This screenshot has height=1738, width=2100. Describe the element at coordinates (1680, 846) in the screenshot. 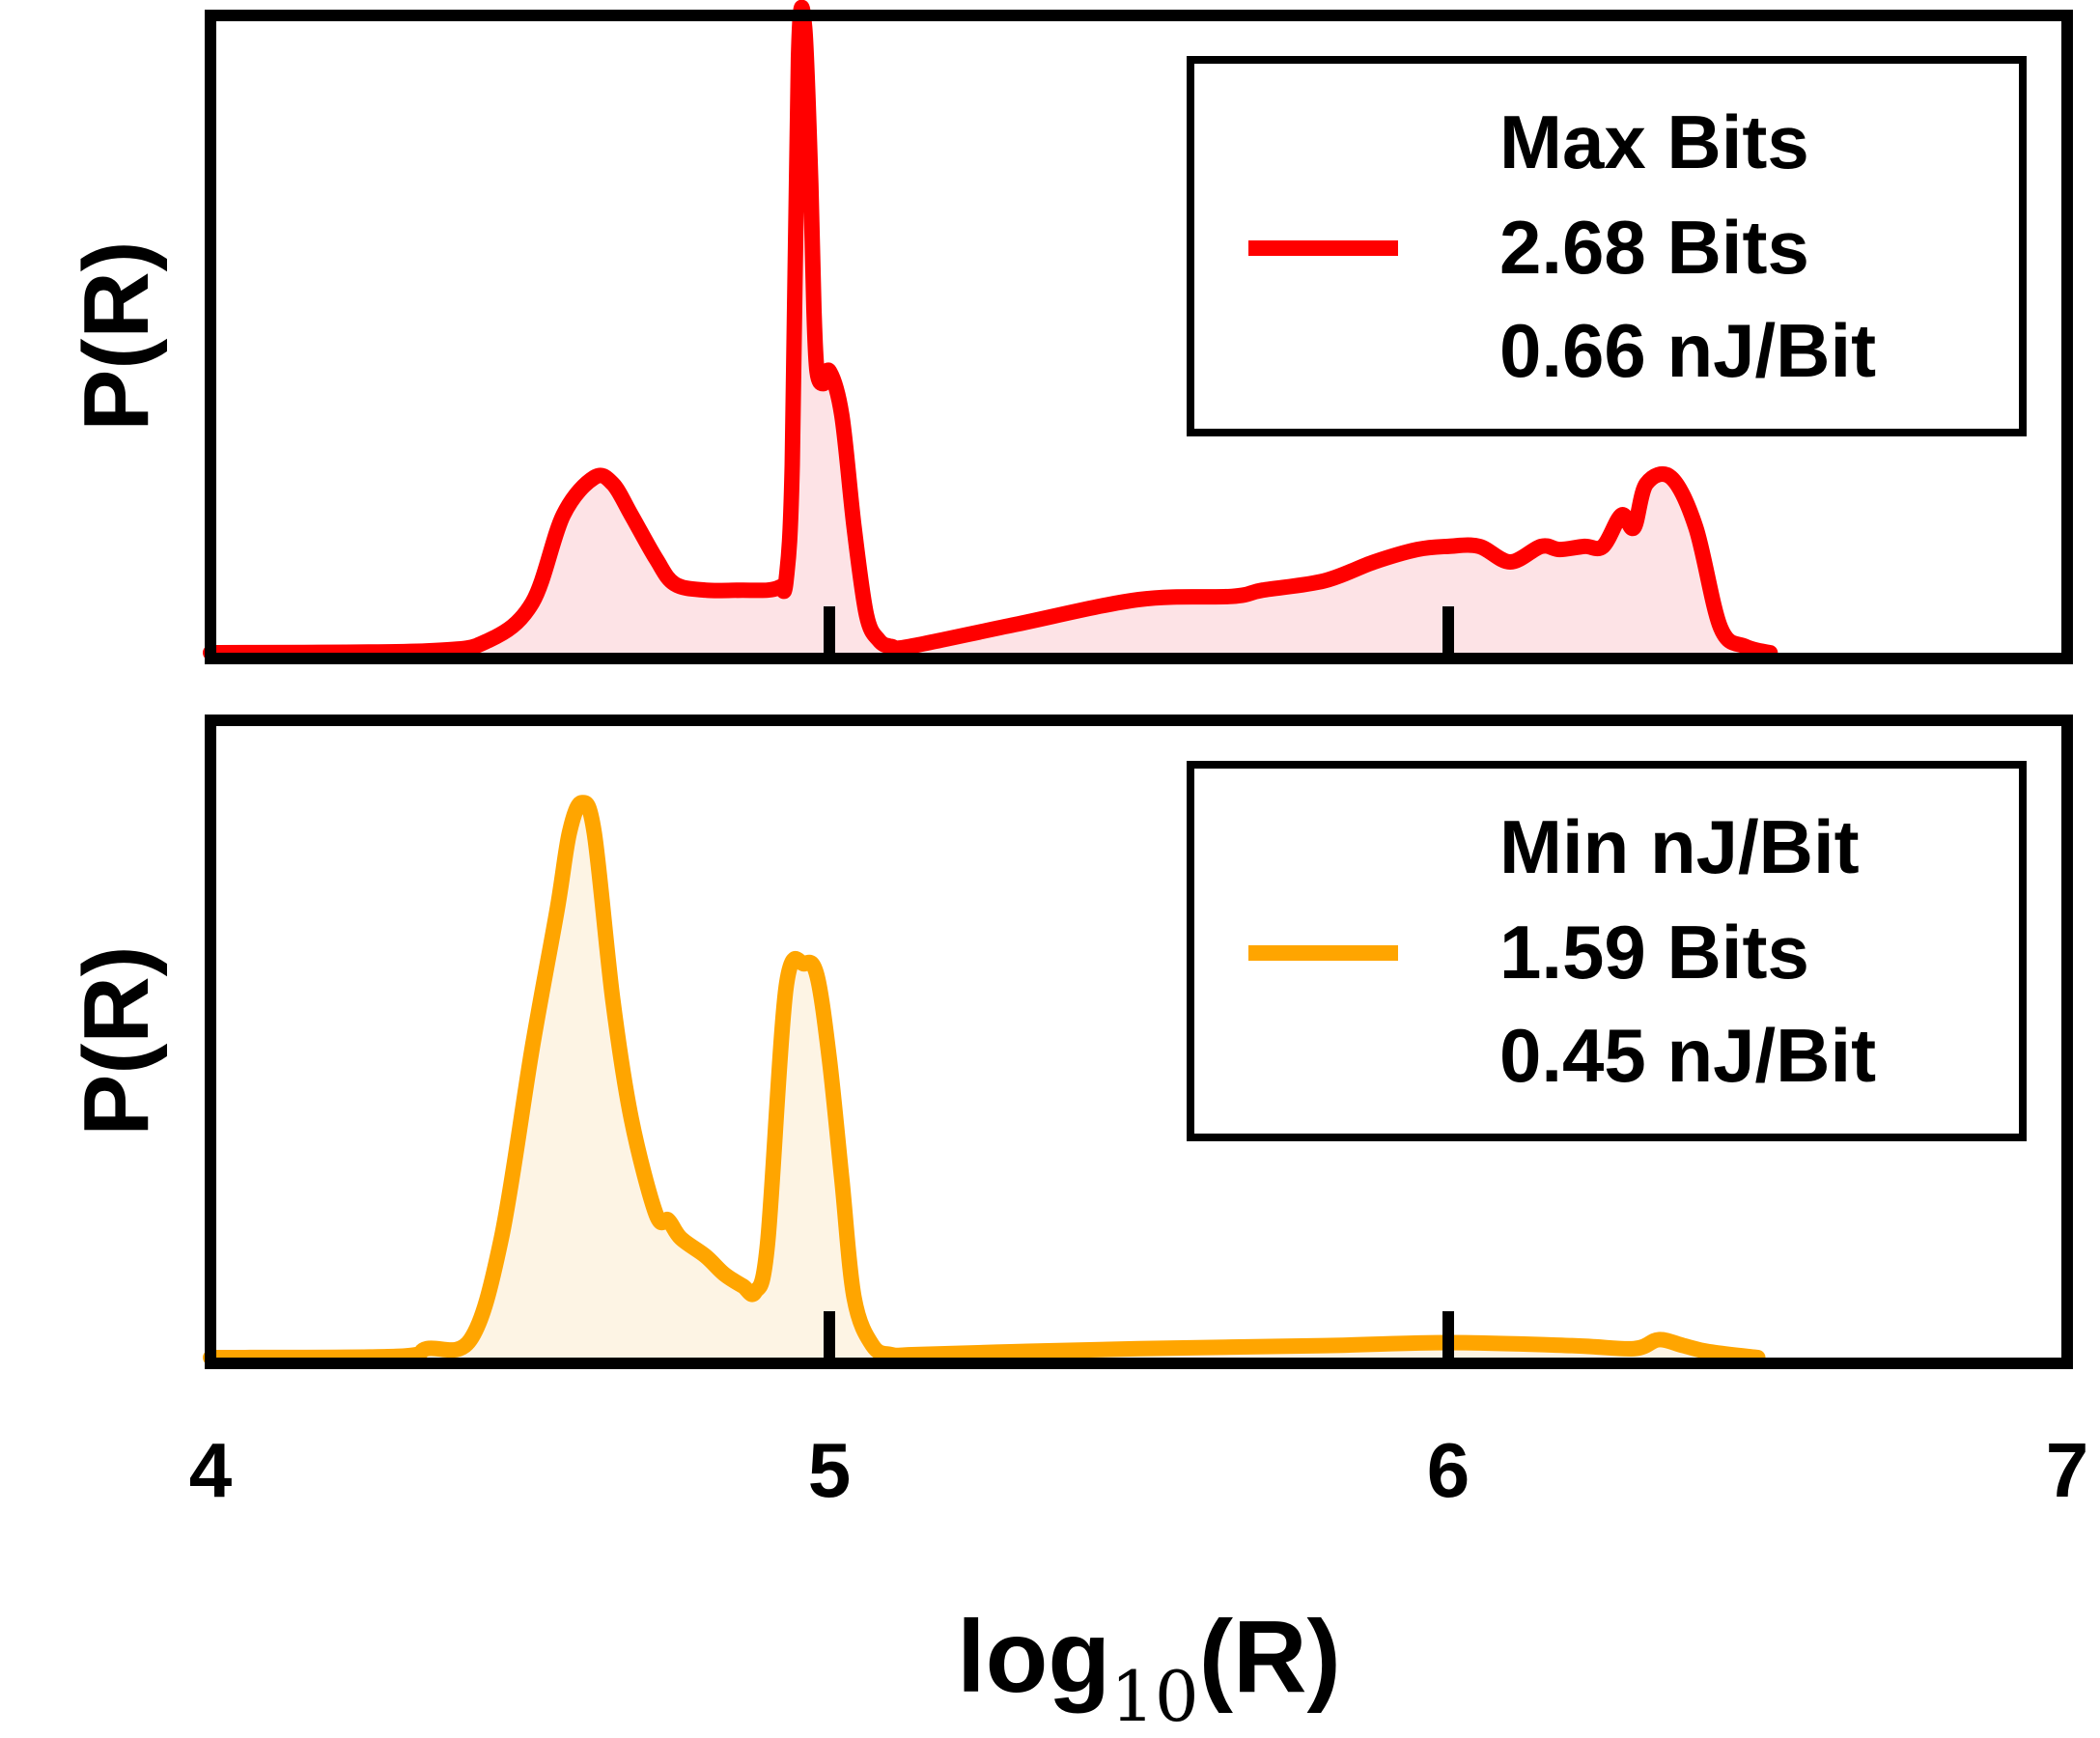

I see `bottom-legend-line-1: Min nJ/Bit` at that location.